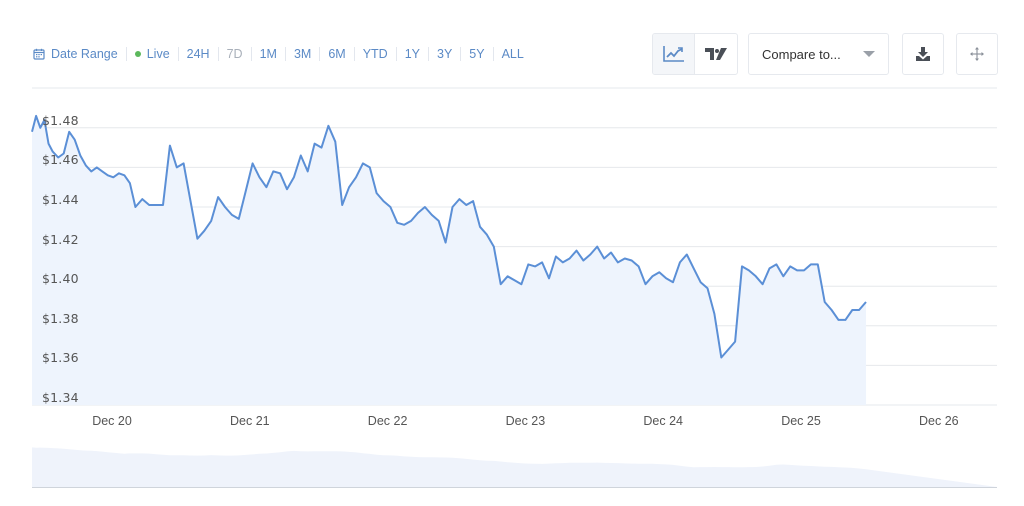  I want to click on range-1m: 1M, so click(267, 54).